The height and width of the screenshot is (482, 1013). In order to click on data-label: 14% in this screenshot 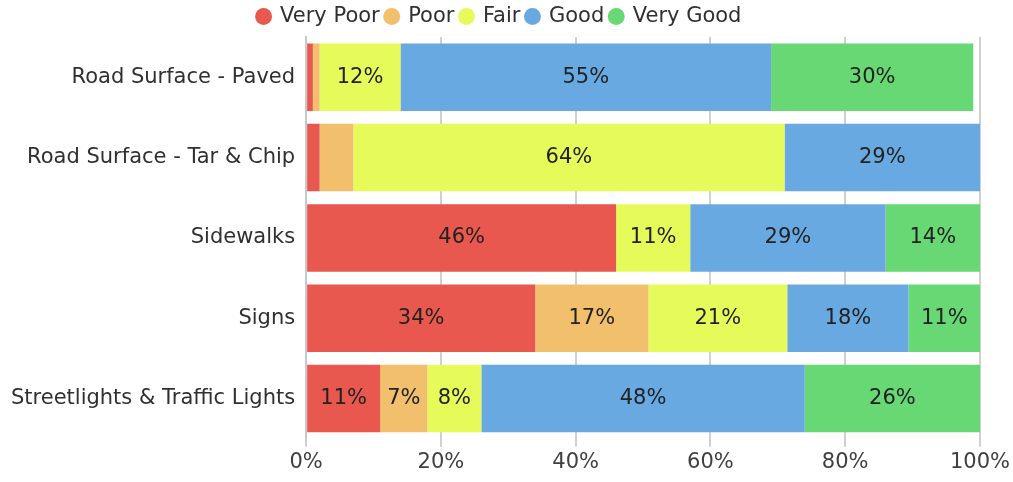, I will do `click(933, 236)`.